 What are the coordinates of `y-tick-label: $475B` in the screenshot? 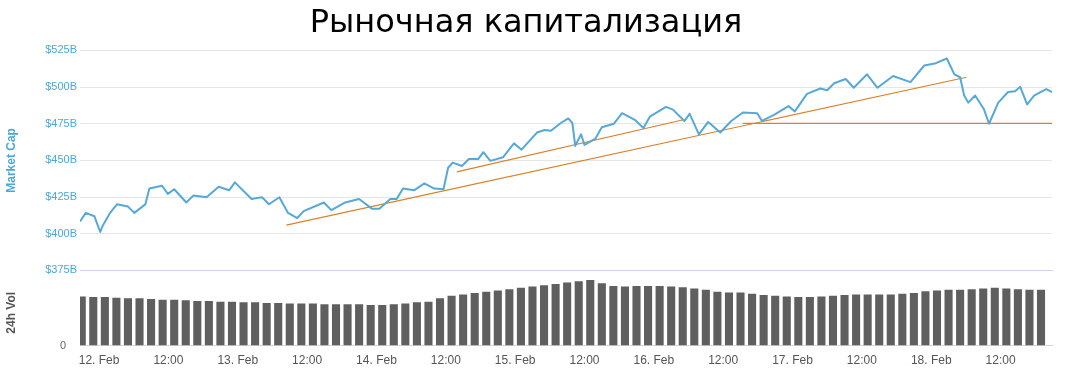 It's located at (61, 122).